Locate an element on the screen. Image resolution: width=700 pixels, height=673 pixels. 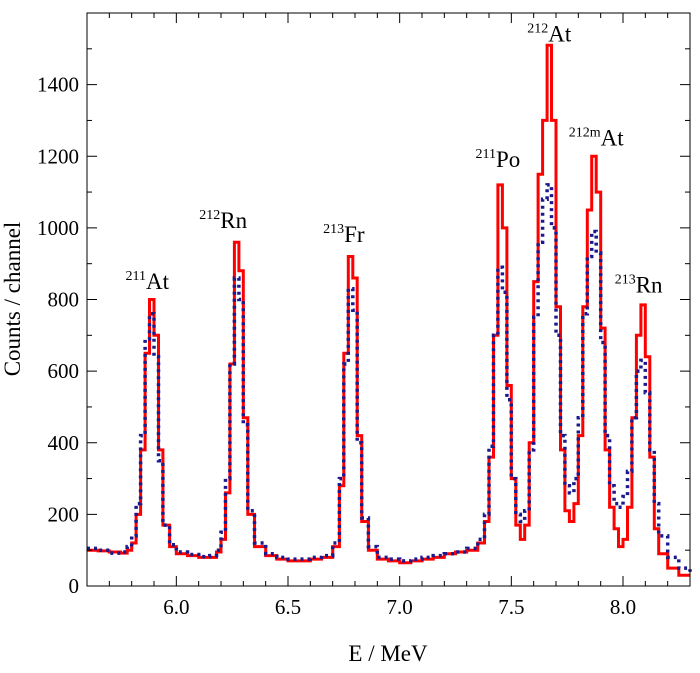
y-tick-label: 0 is located at coordinates (74, 586).